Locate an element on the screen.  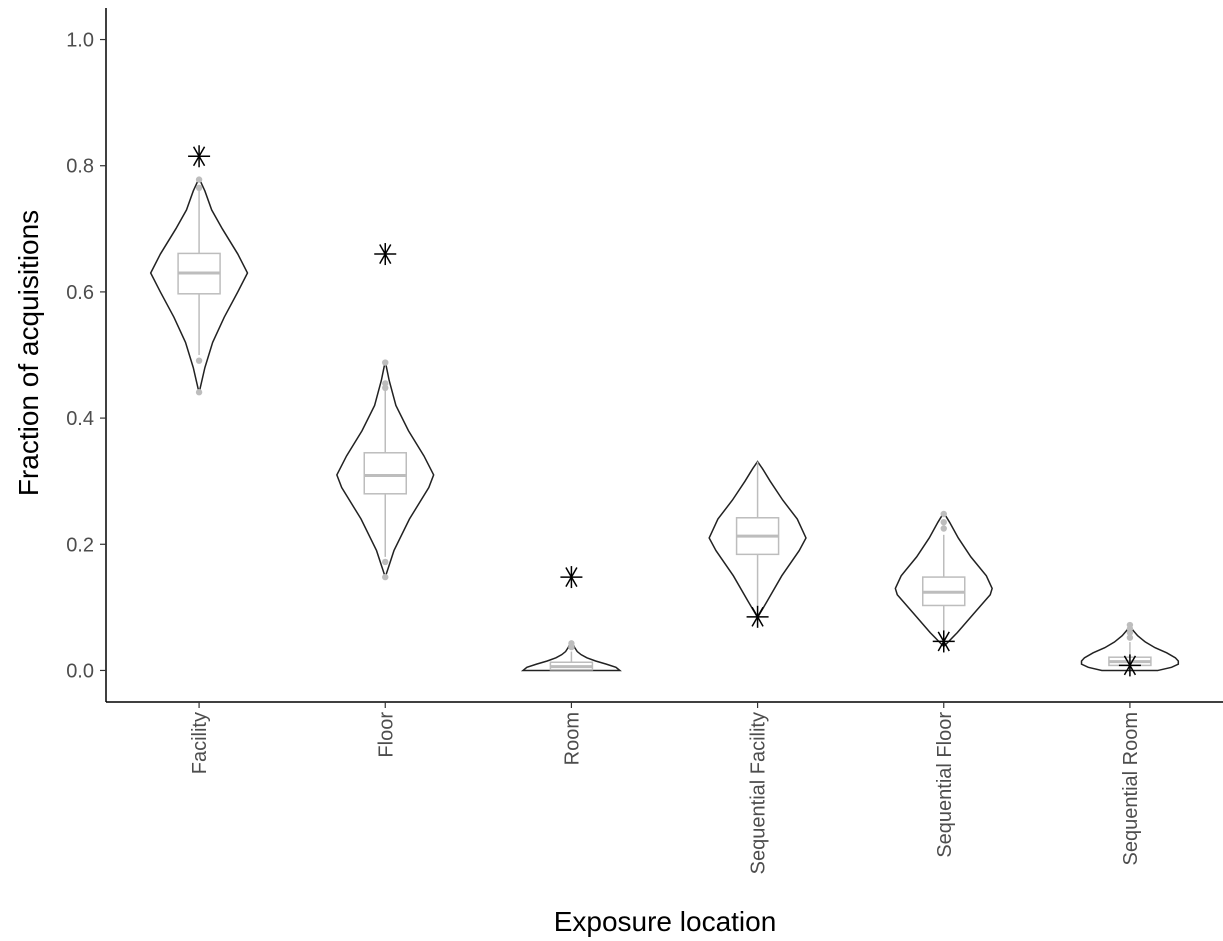
x-tick-label: Sequential Facility is located at coordinates (759, 793).